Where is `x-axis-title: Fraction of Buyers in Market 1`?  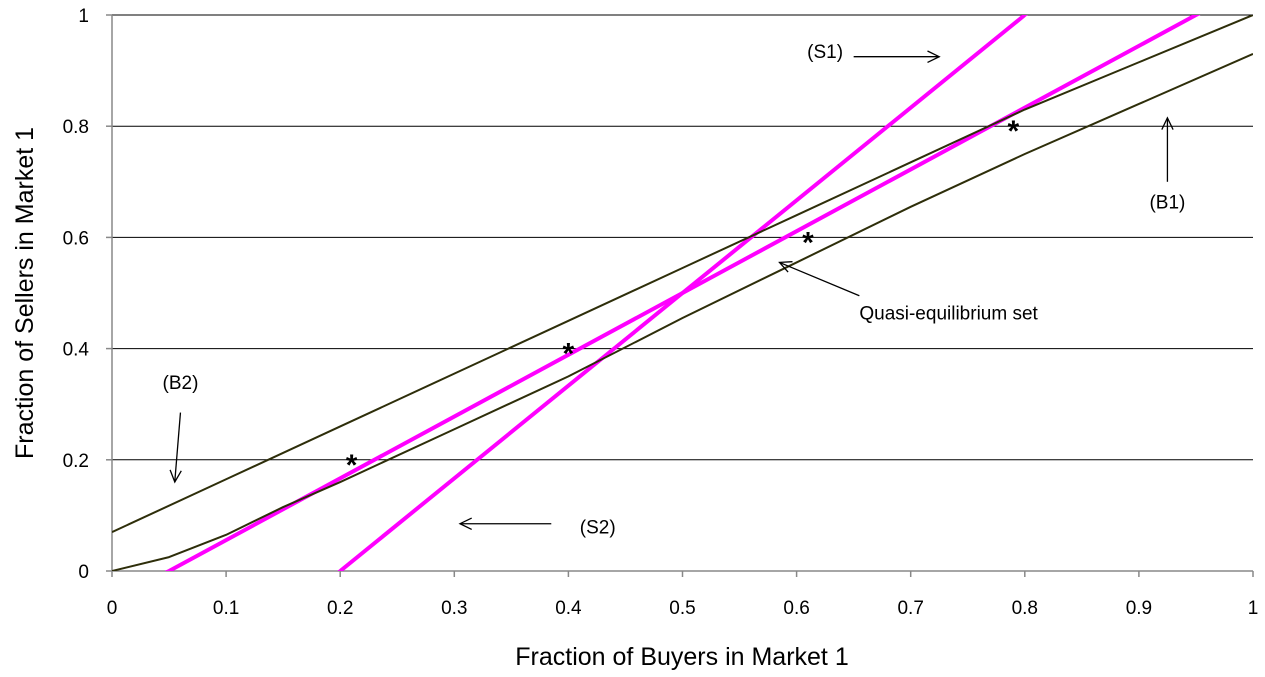 x-axis-title: Fraction of Buyers in Market 1 is located at coordinates (681, 657).